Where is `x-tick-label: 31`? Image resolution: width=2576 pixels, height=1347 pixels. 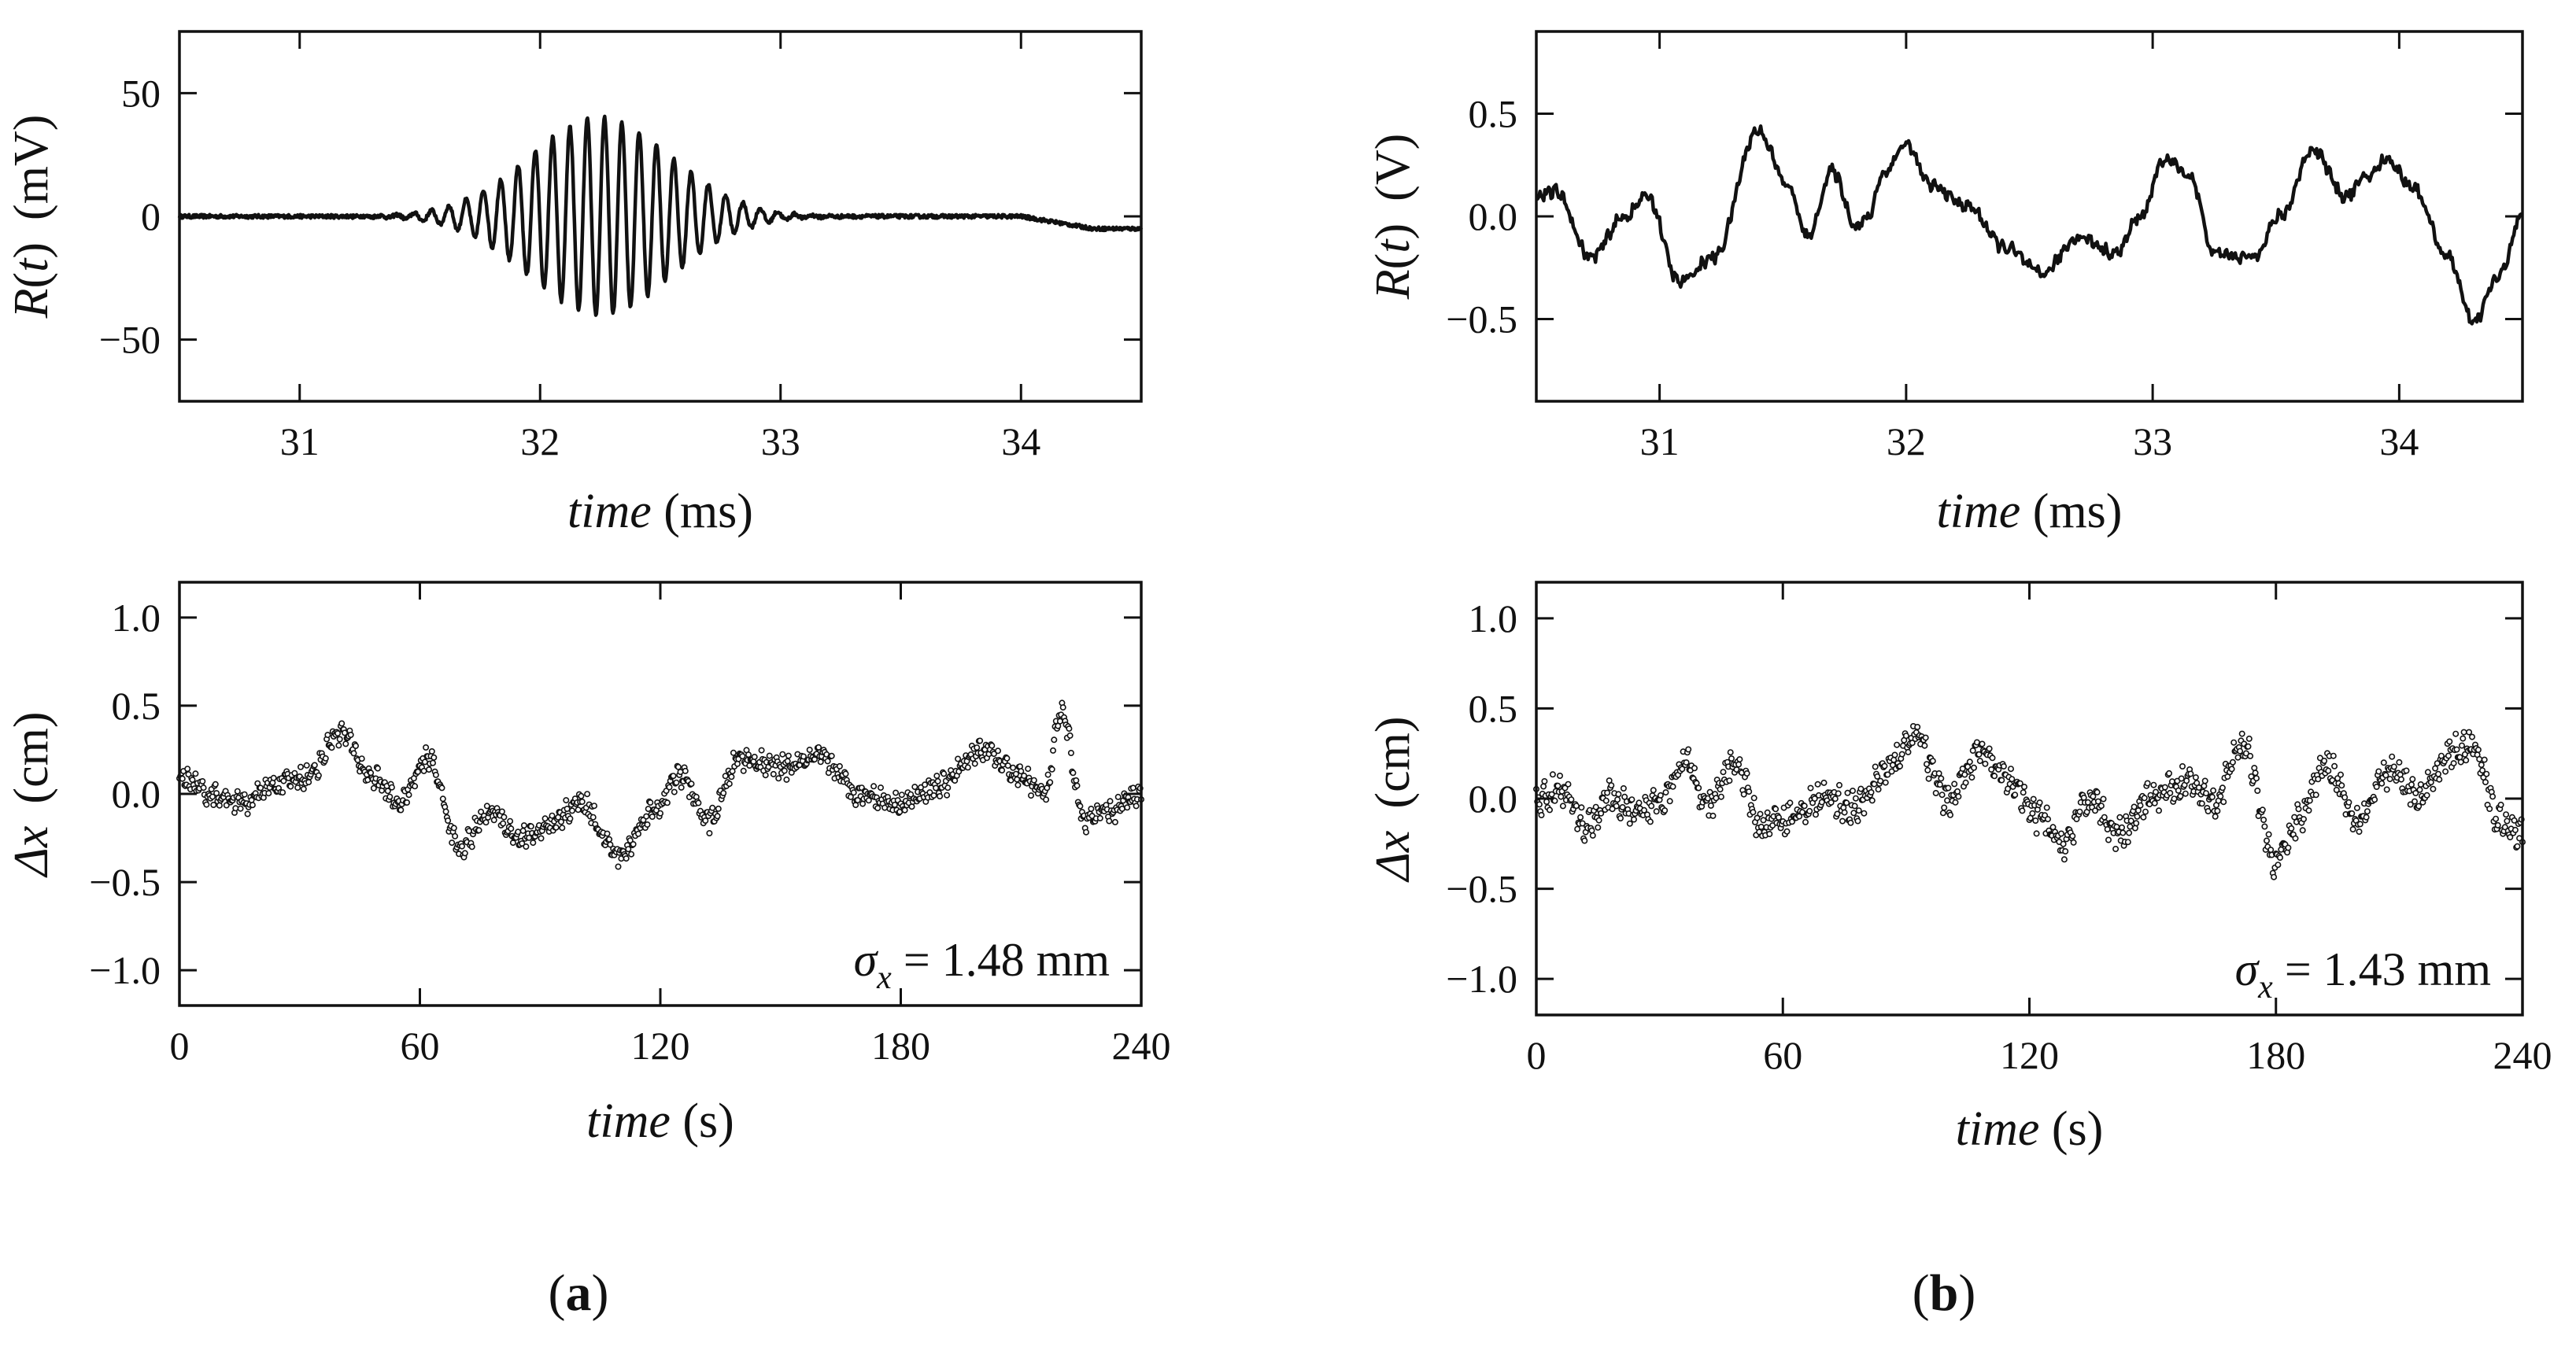
x-tick-label: 31 is located at coordinates (1660, 441).